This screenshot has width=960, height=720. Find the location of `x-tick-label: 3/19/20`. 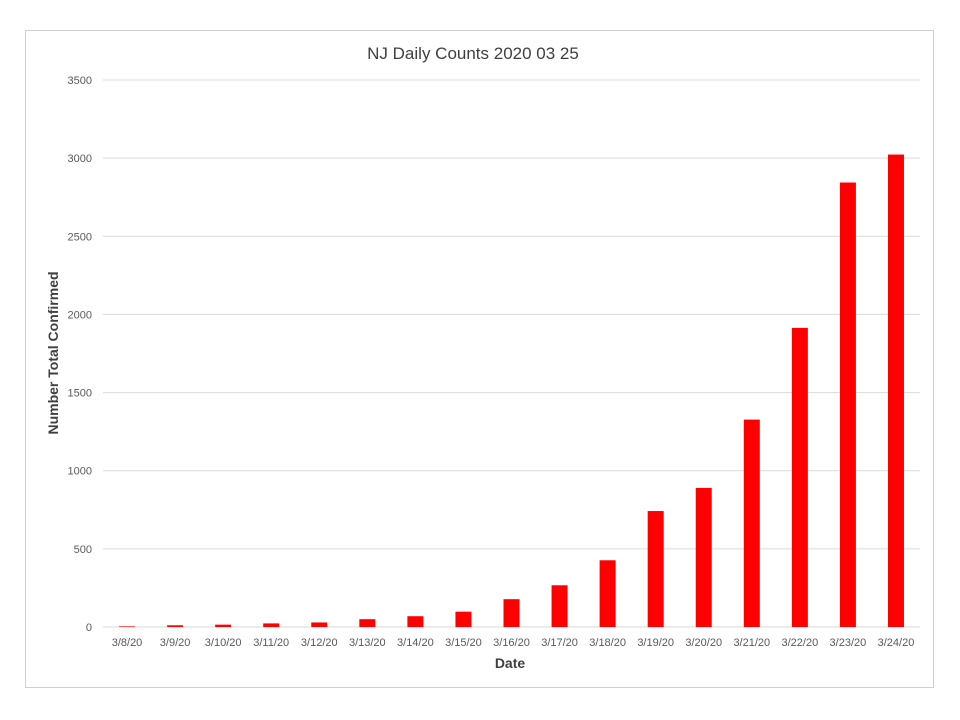

x-tick-label: 3/19/20 is located at coordinates (655, 643).